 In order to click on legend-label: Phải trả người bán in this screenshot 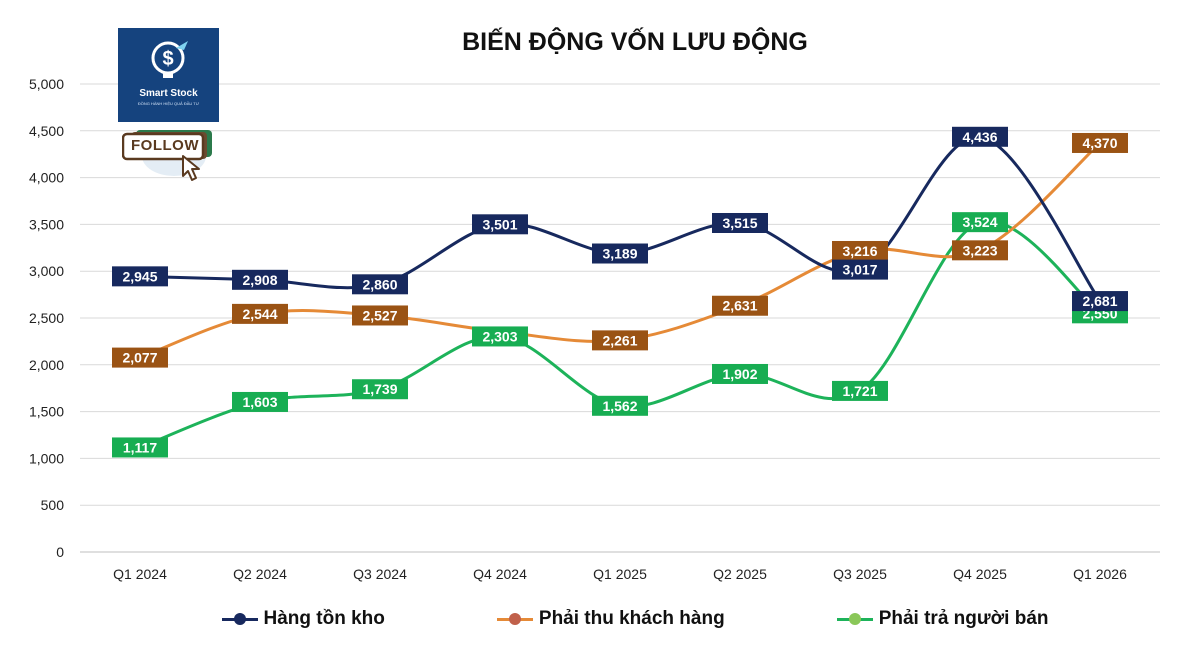, I will do `click(963, 618)`.